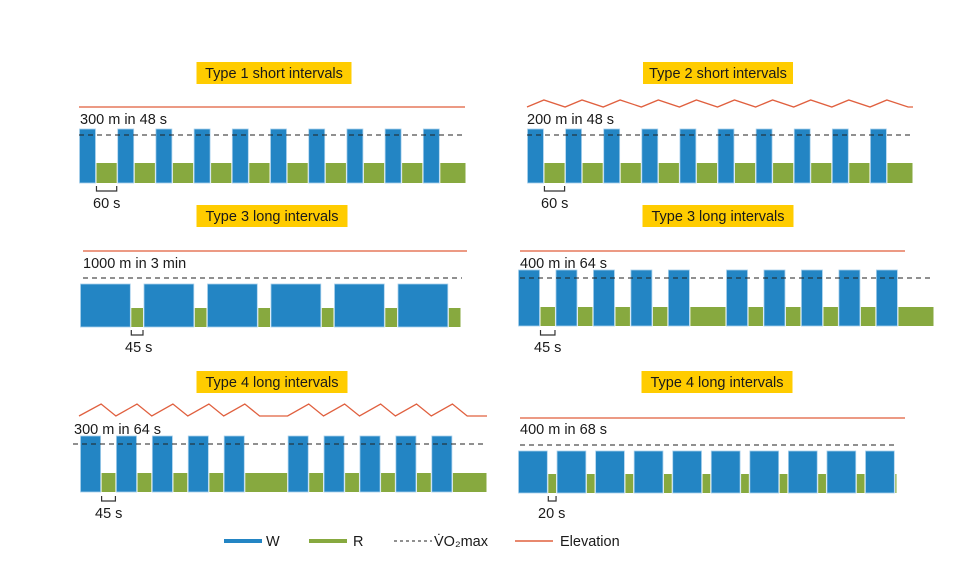 This screenshot has height=565, width=977. What do you see at coordinates (252, 542) in the screenshot?
I see `legend-item-work: W` at bounding box center [252, 542].